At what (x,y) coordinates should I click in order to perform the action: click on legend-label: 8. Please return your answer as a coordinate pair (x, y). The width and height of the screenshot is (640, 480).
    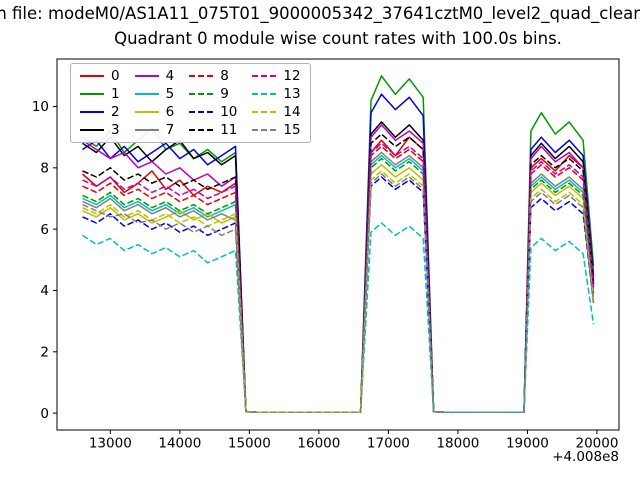
    Looking at the image, I should click on (224, 76).